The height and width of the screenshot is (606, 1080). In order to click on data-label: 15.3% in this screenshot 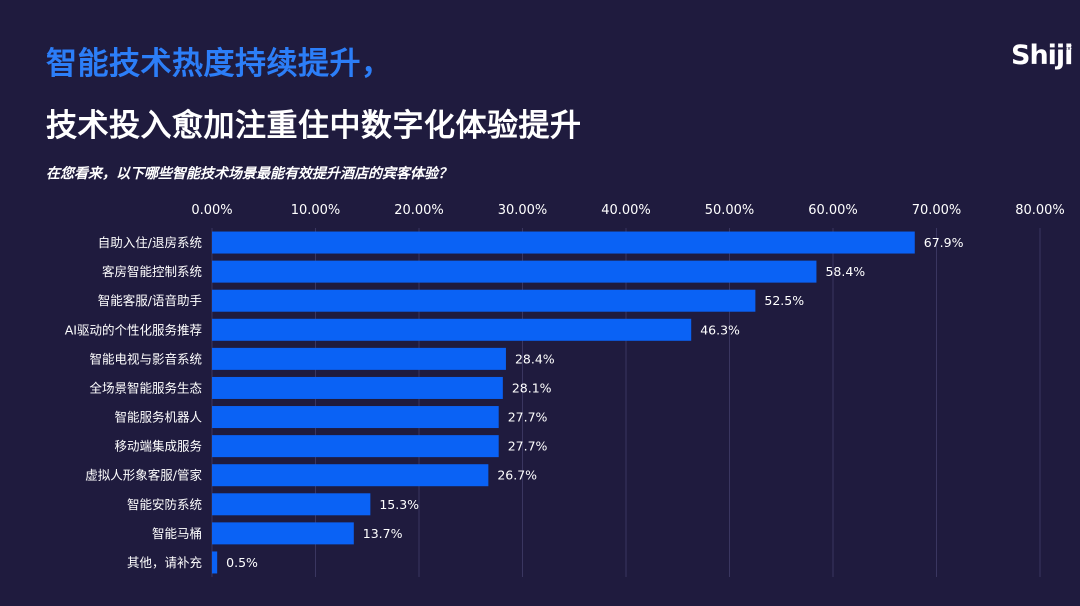, I will do `click(399, 504)`.